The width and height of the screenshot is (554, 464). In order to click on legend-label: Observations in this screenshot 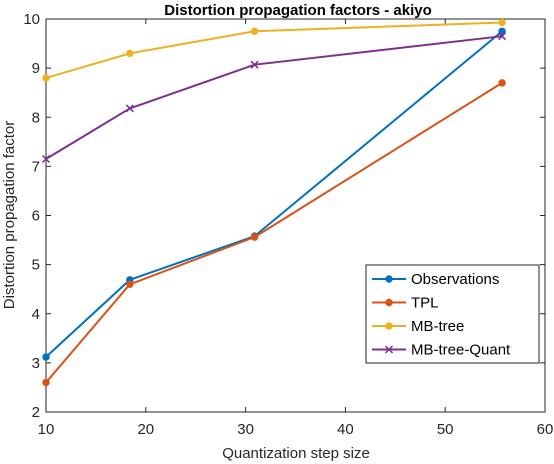, I will do `click(455, 279)`.